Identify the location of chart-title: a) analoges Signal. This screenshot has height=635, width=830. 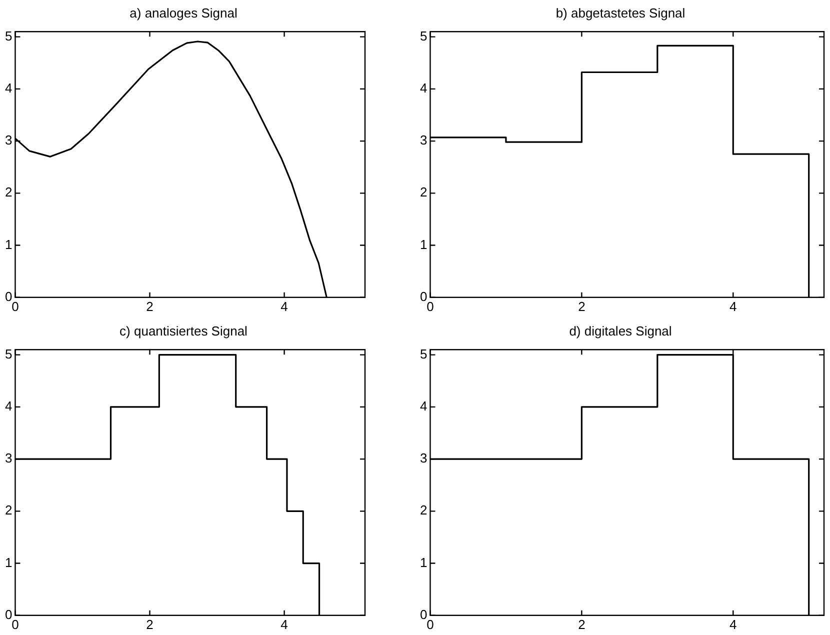
(184, 12).